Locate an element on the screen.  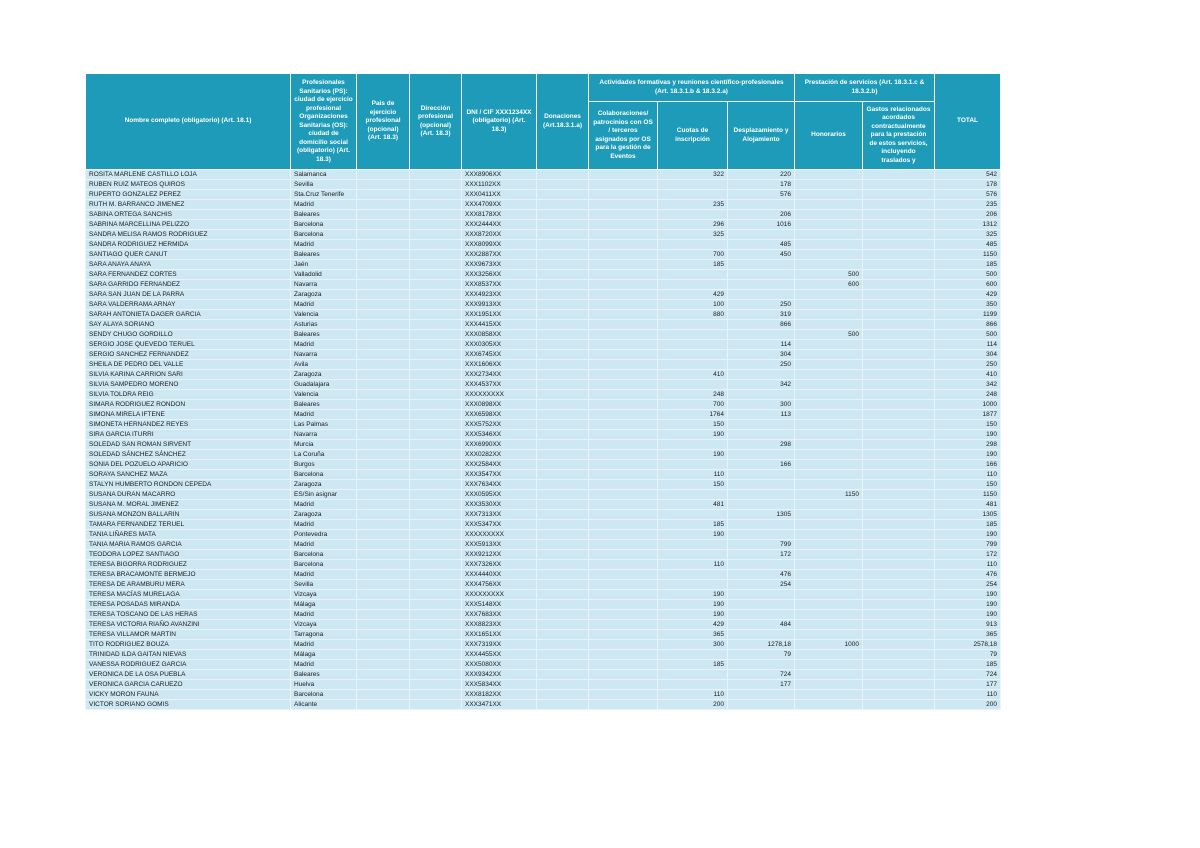
cell-city: Alicante is located at coordinates (323, 704).